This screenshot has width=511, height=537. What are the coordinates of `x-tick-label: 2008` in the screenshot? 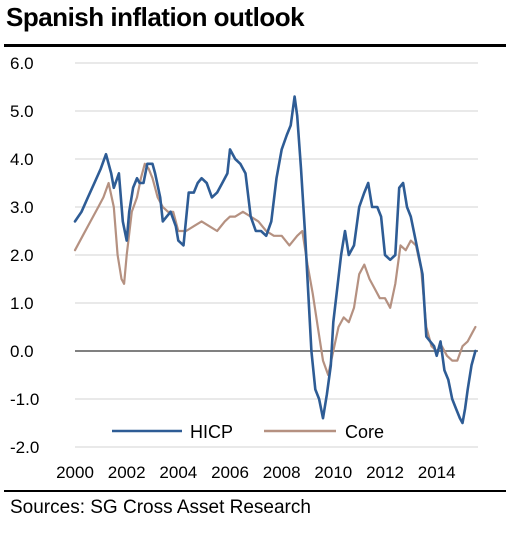 It's located at (282, 472).